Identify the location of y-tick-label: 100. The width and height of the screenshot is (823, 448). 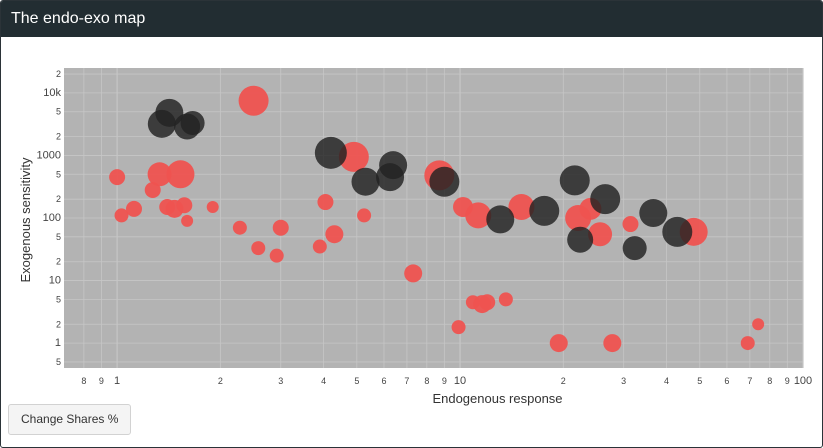
(52, 218).